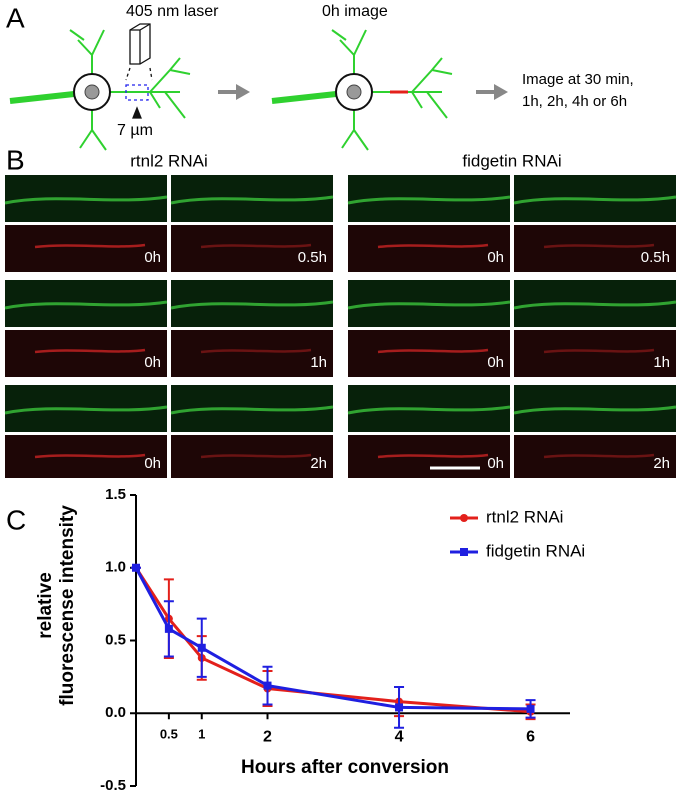  What do you see at coordinates (345, 767) in the screenshot?
I see `x-axis-label: Hours after conversion` at bounding box center [345, 767].